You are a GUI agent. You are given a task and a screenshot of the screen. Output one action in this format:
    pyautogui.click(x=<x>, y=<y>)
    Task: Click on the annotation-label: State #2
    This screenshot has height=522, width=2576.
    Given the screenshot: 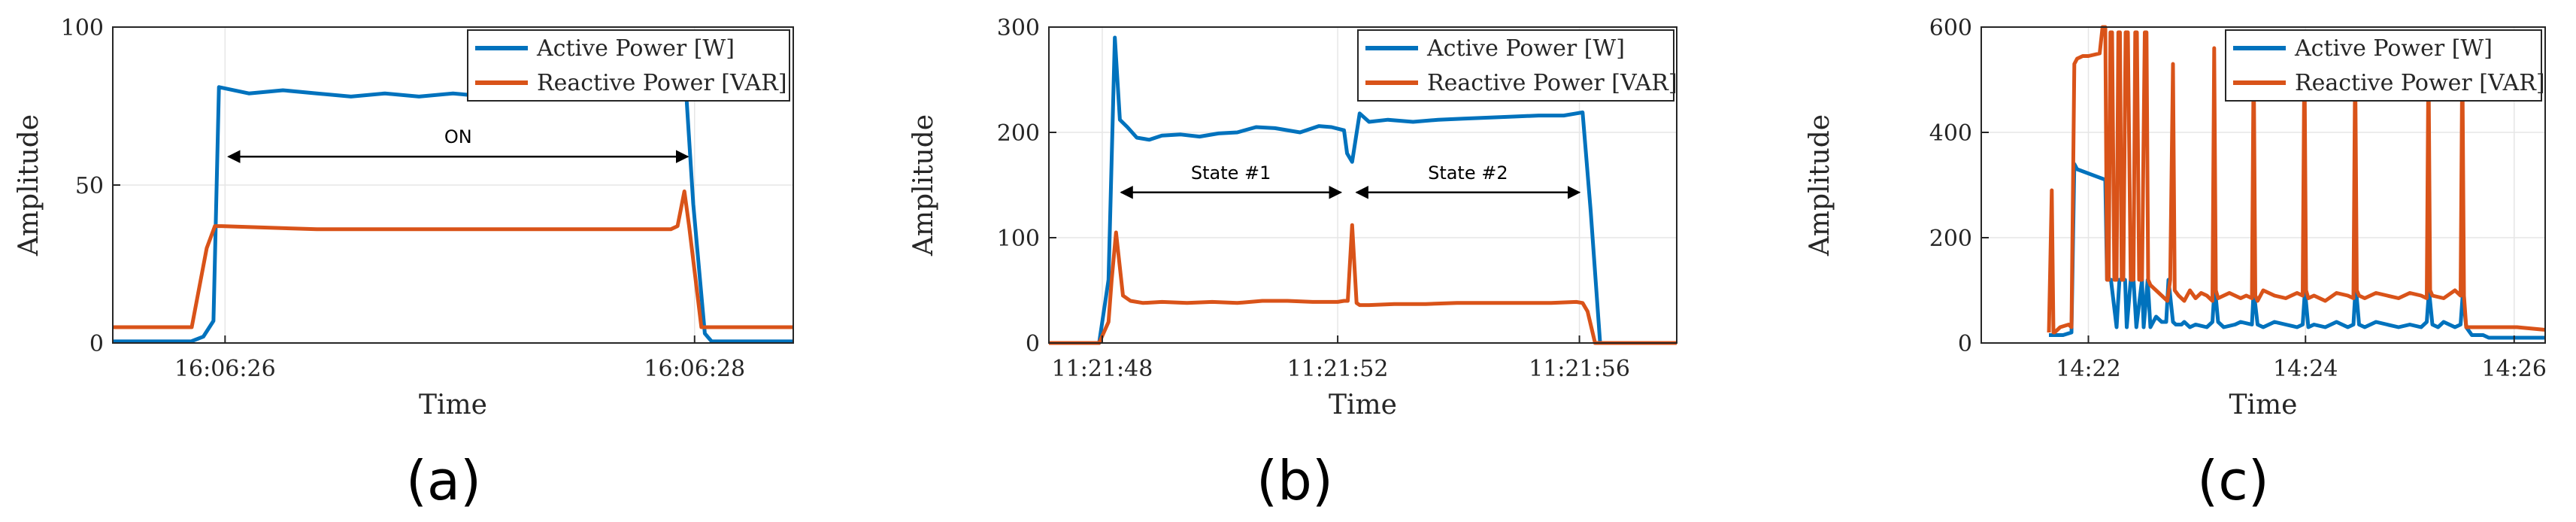 What is the action you would take?
    pyautogui.click(x=1468, y=173)
    